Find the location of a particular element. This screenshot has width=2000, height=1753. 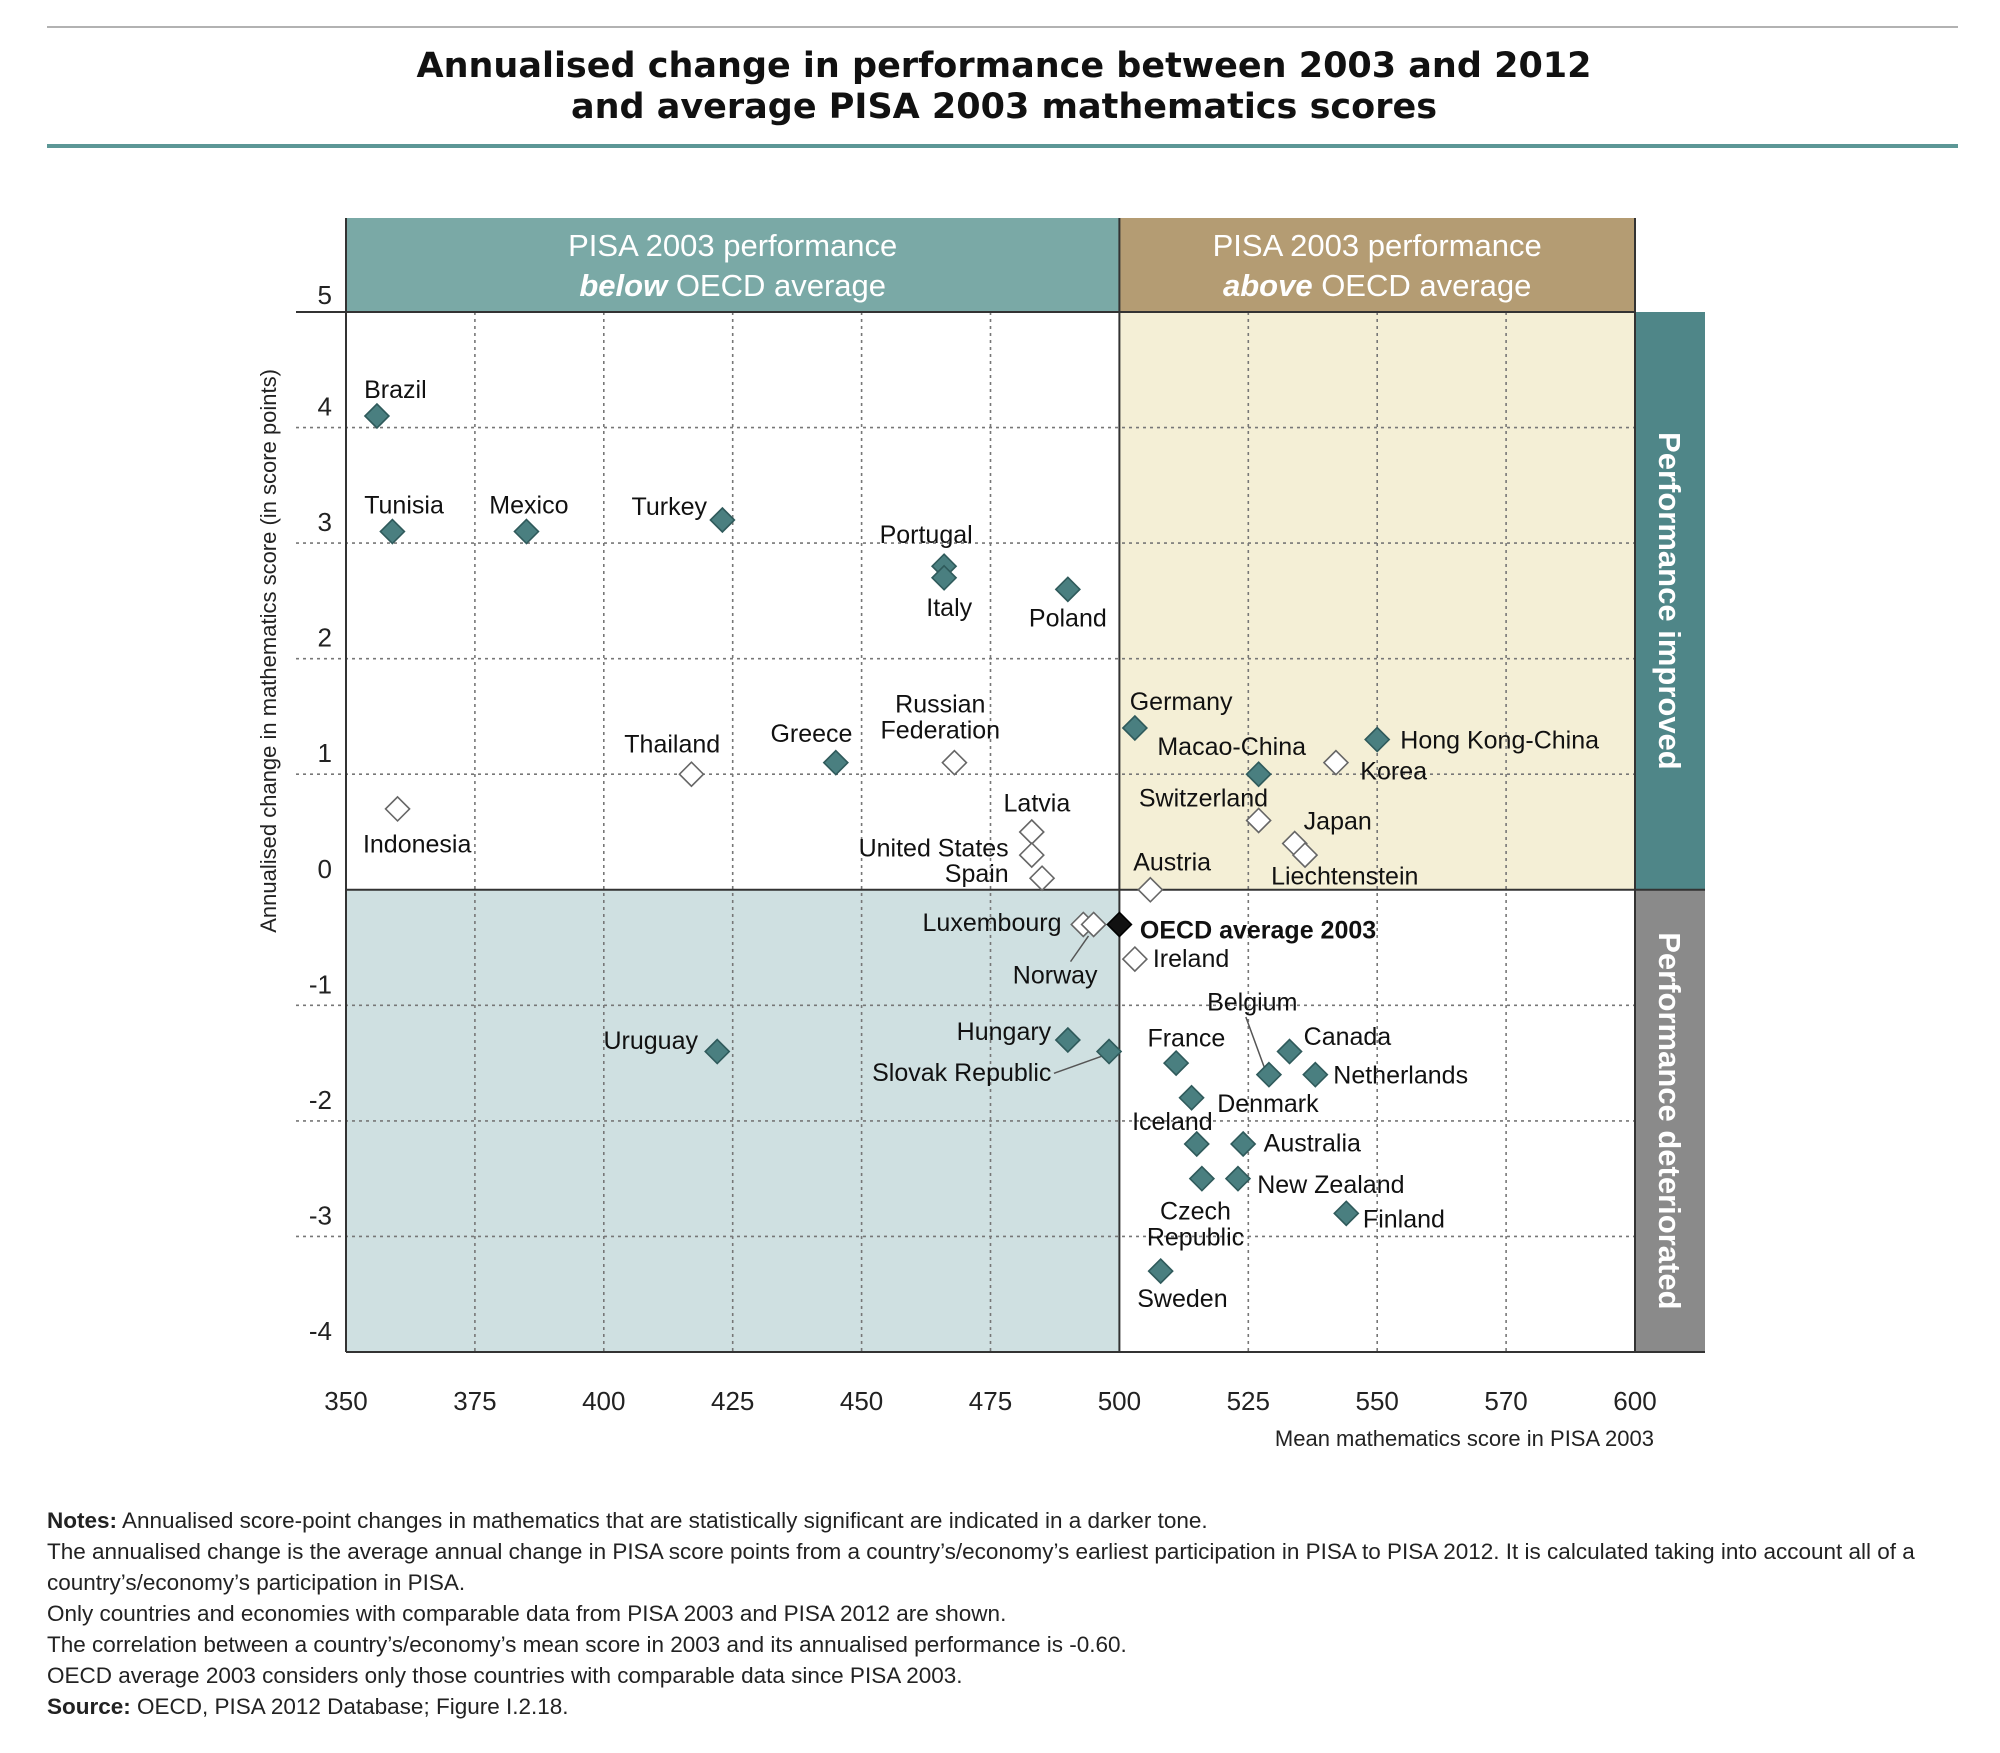

point-label-hong-kong-china: Hong Kong-China is located at coordinates (1499, 741).